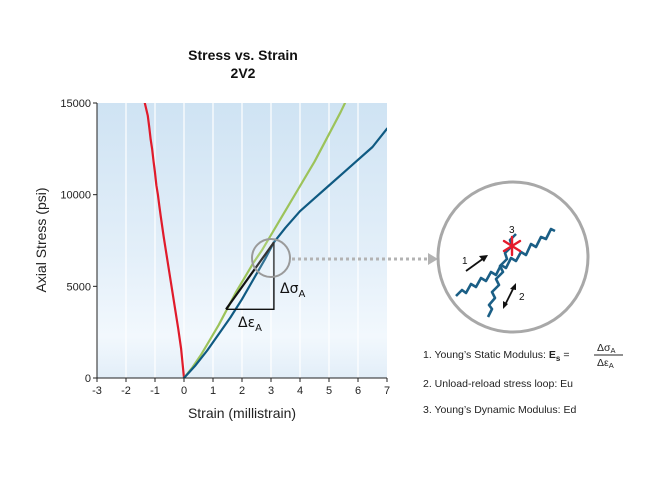 The width and height of the screenshot is (650, 488). What do you see at coordinates (505, 262) in the screenshot?
I see `inset-loading-curve` at bounding box center [505, 262].